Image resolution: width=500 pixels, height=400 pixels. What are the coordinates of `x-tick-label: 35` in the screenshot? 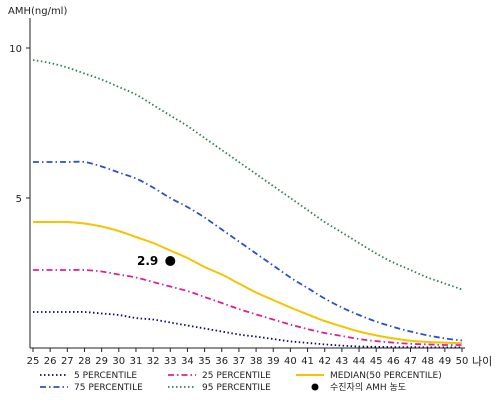 It's located at (204, 361).